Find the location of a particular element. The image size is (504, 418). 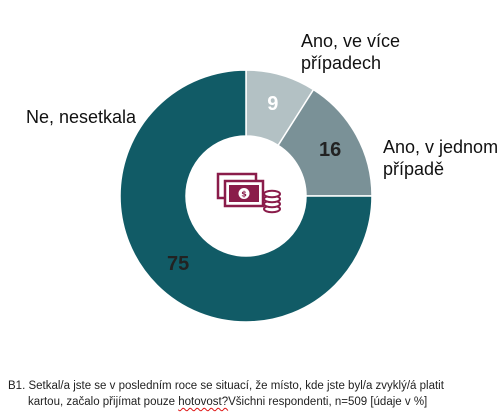

category-label-line: případech is located at coordinates (341, 63).